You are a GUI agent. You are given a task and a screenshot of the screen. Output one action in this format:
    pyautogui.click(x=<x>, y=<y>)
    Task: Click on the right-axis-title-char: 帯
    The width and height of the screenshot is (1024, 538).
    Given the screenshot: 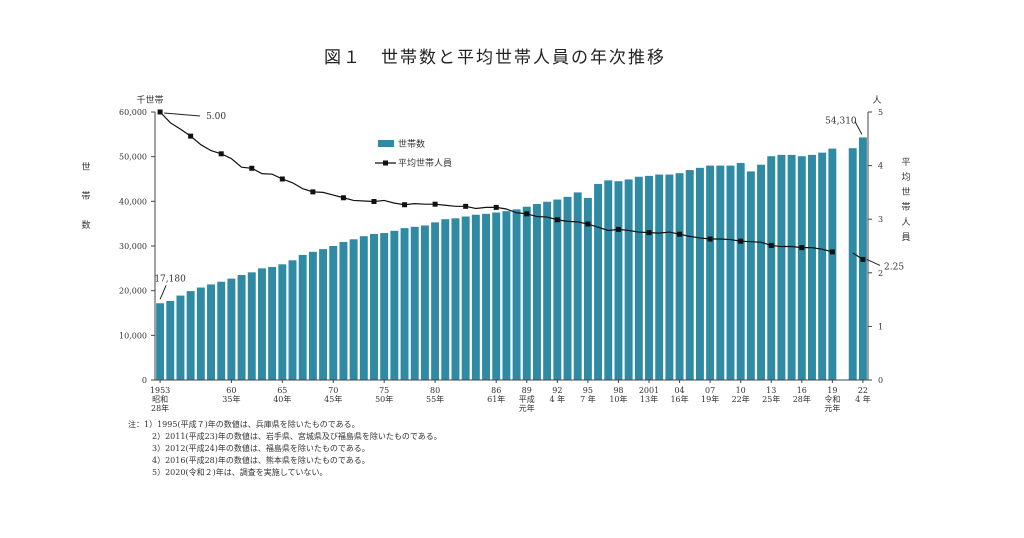 What is the action you would take?
    pyautogui.click(x=905, y=207)
    